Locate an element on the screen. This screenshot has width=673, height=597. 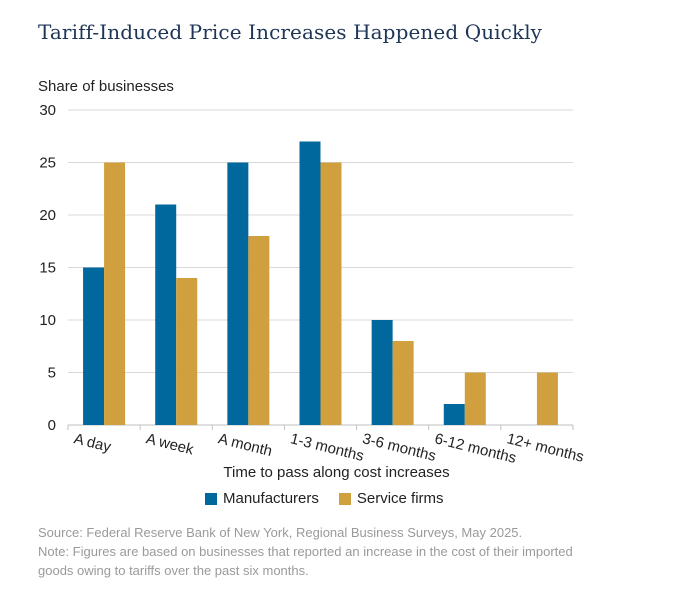
y-tick-label: 30 is located at coordinates (47, 110).